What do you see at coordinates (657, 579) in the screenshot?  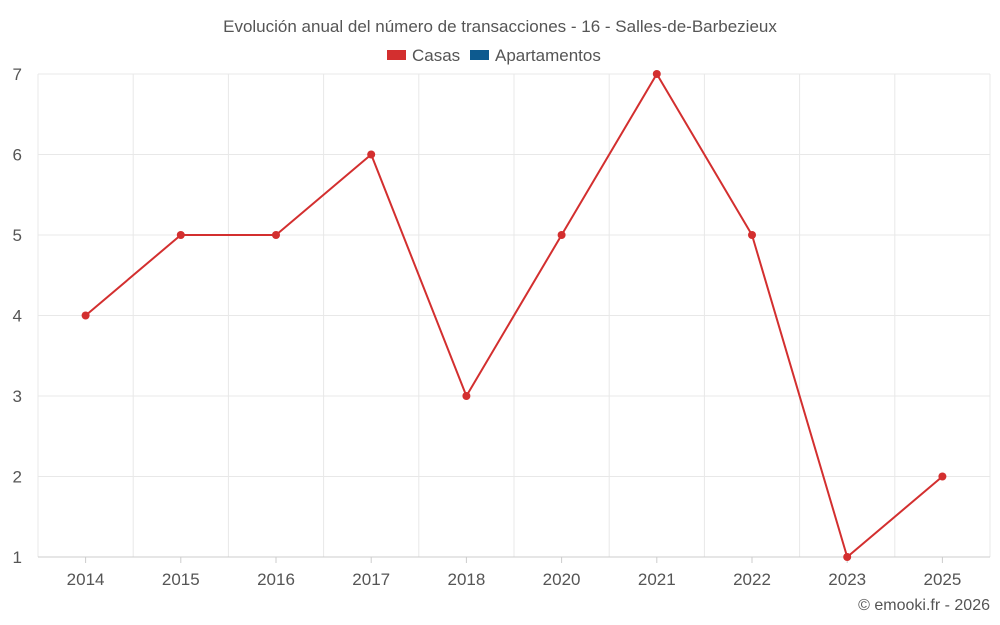 I see `x-tick-label: 2021` at bounding box center [657, 579].